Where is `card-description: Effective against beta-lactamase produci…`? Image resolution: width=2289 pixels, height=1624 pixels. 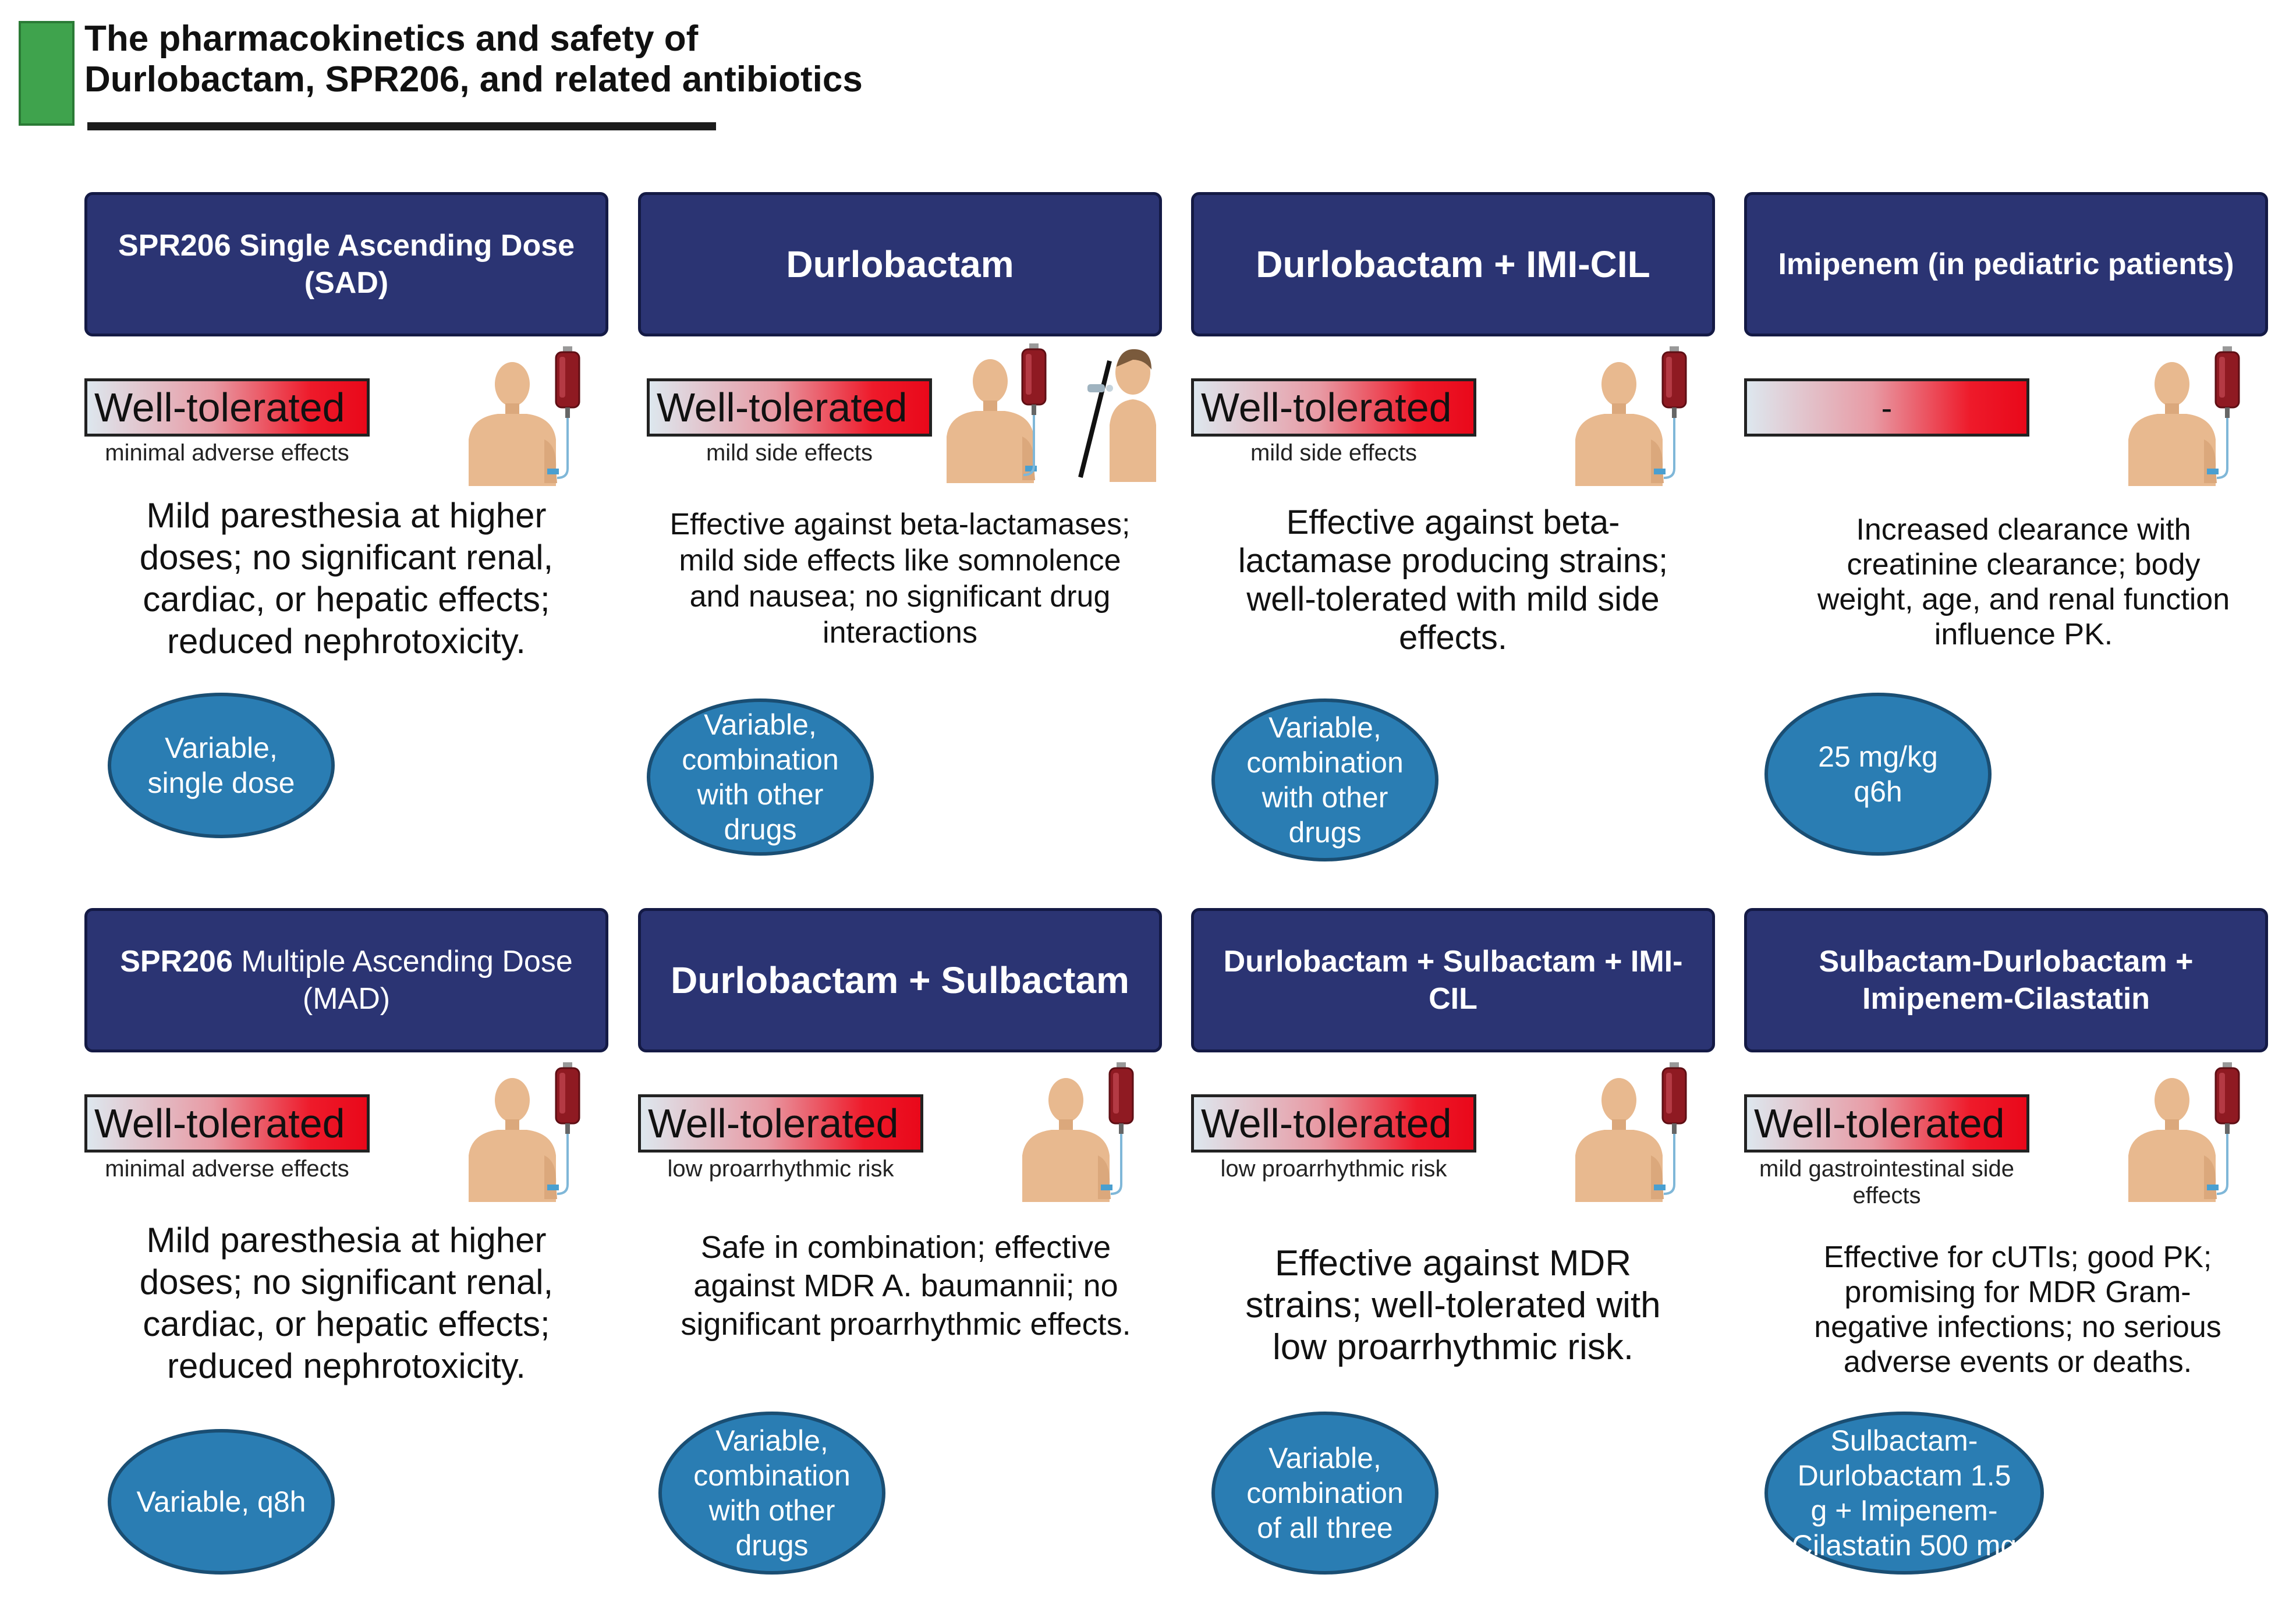 card-description: Effective against beta-lactamase produci… is located at coordinates (1453, 580).